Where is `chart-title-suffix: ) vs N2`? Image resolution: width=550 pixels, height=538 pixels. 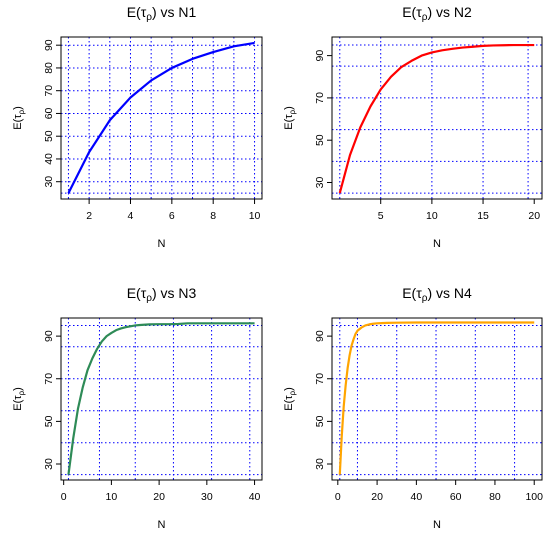 chart-title-suffix: ) vs N2 is located at coordinates (449, 12).